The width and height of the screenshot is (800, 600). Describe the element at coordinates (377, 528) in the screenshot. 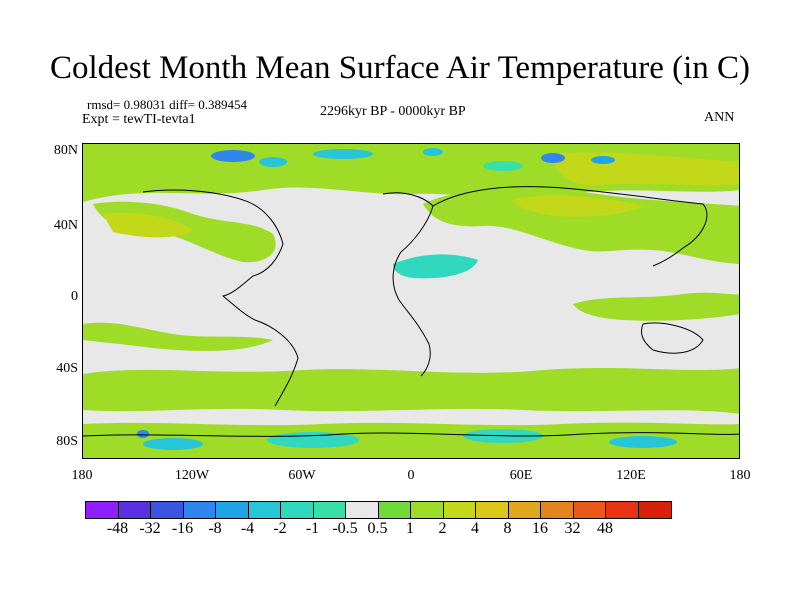

I see `colorbar-label: 0.5` at that location.